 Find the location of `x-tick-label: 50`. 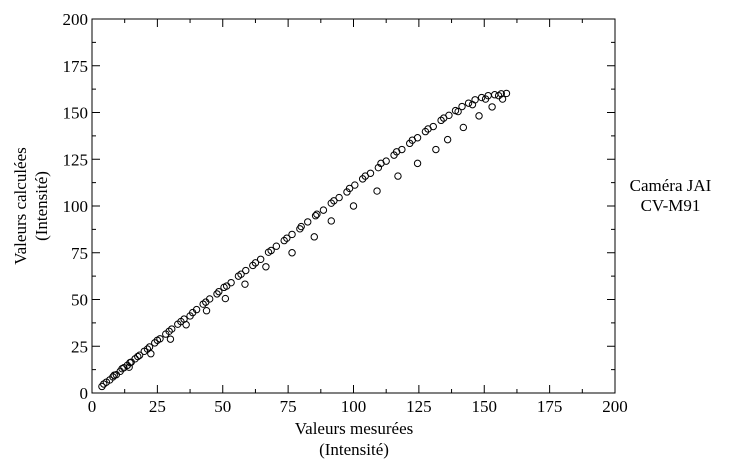

x-tick-label: 50 is located at coordinates (222, 406).